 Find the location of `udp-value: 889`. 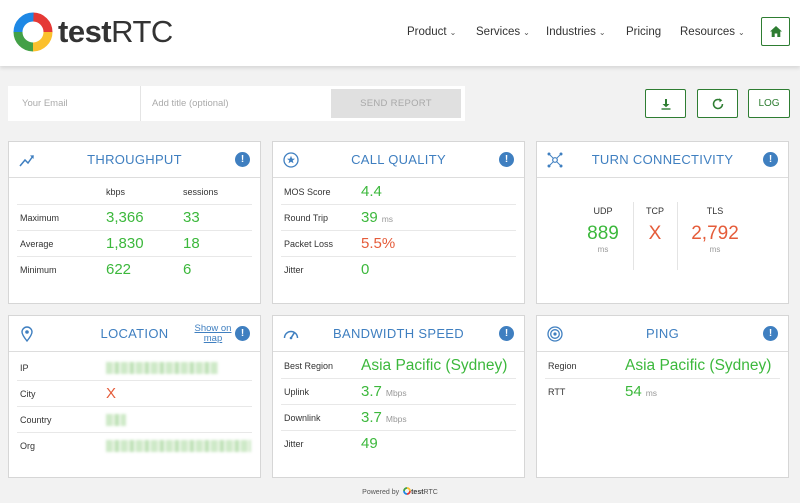

udp-value: 889 is located at coordinates (603, 233).